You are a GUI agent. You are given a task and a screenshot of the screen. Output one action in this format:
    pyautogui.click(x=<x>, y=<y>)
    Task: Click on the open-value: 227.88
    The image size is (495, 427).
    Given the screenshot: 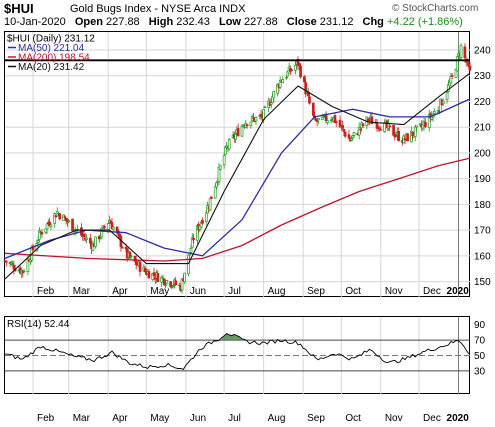 What is the action you would take?
    pyautogui.click(x=123, y=22)
    